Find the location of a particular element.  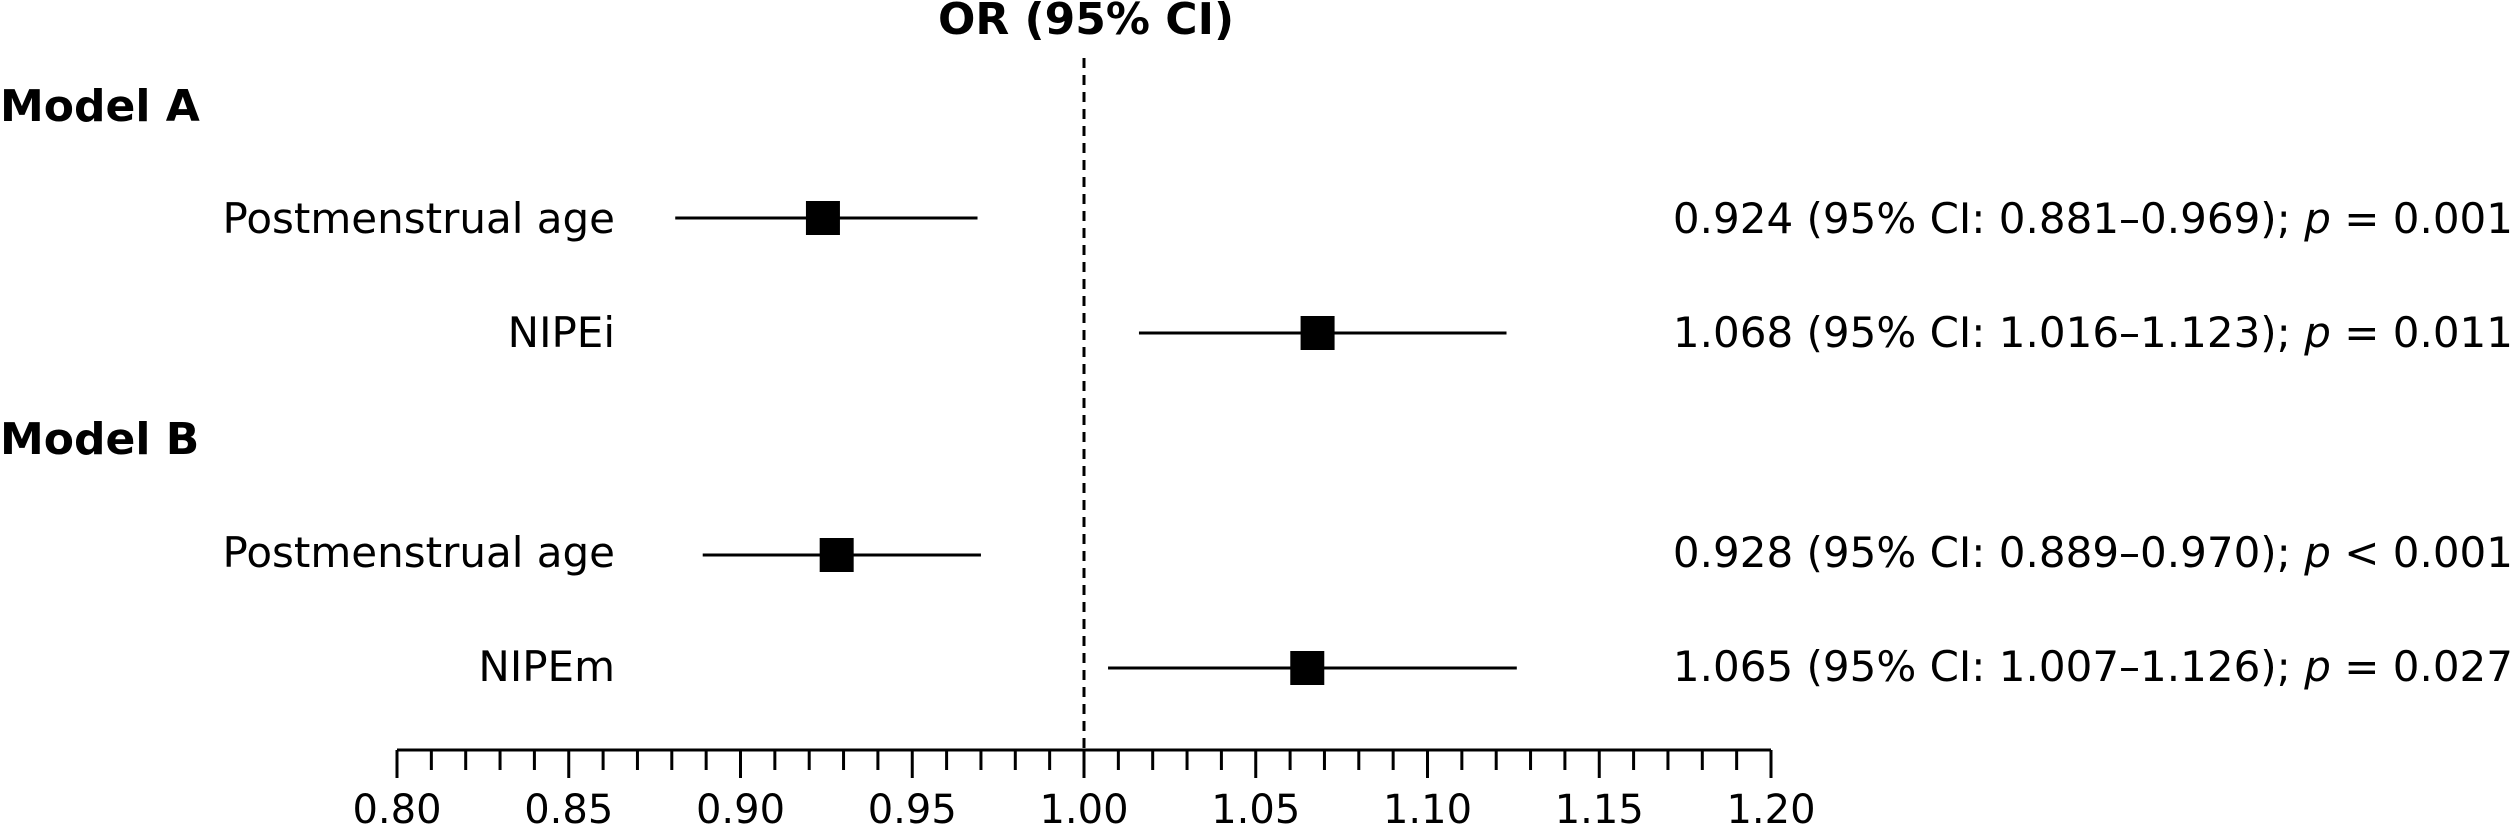

group-label-model-b: Model B is located at coordinates (99, 439).